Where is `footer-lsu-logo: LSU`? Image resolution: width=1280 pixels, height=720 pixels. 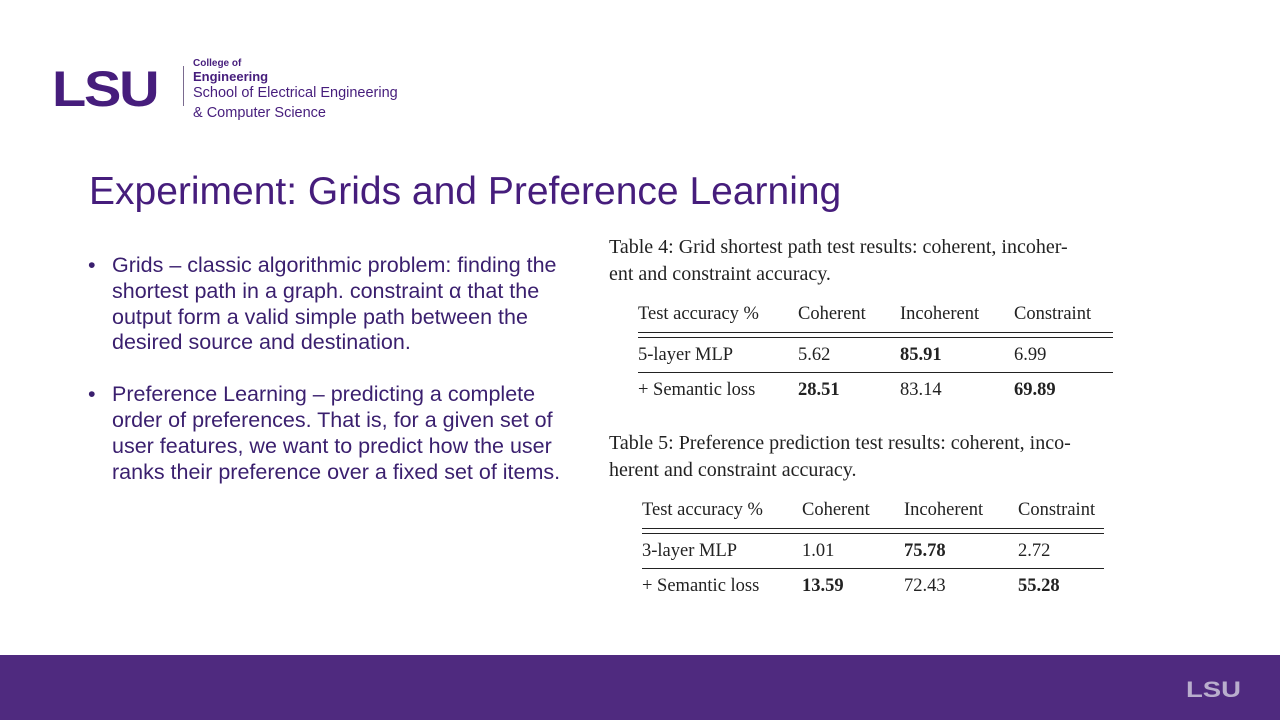 footer-lsu-logo: LSU is located at coordinates (1213, 689).